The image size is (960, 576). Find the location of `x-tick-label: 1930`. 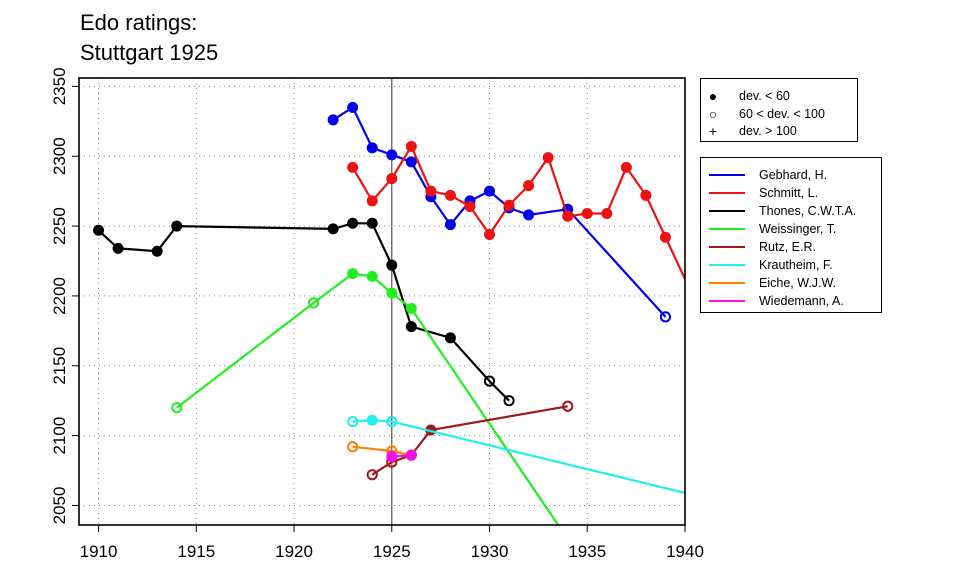

x-tick-label: 1930 is located at coordinates (490, 551).